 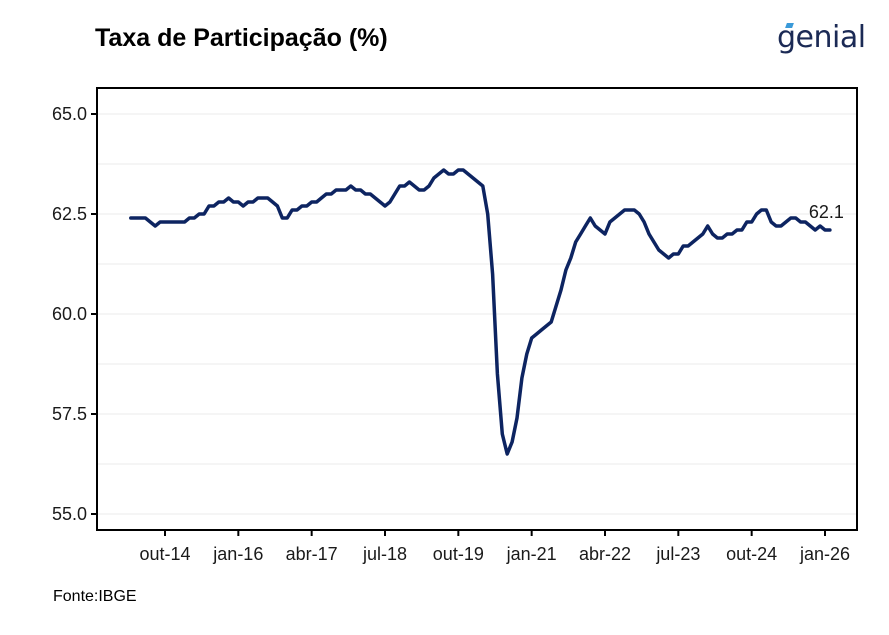 What do you see at coordinates (95, 596) in the screenshot?
I see `source-note: Fonte:IBGE` at bounding box center [95, 596].